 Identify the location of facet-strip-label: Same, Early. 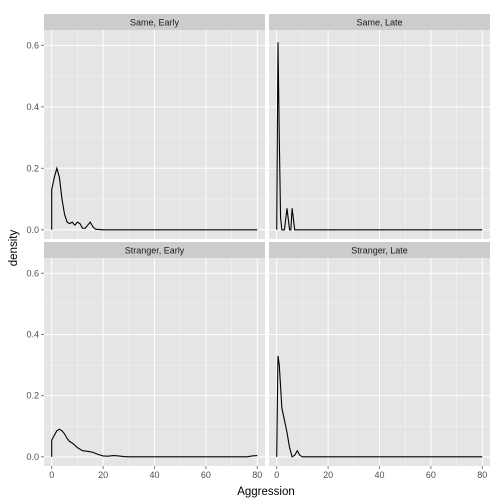
(155, 23).